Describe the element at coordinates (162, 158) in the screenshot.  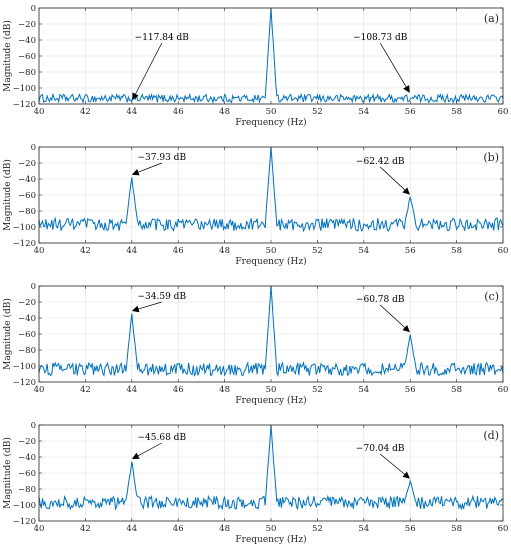
I see `annotation-label: −37.93 dB` at that location.